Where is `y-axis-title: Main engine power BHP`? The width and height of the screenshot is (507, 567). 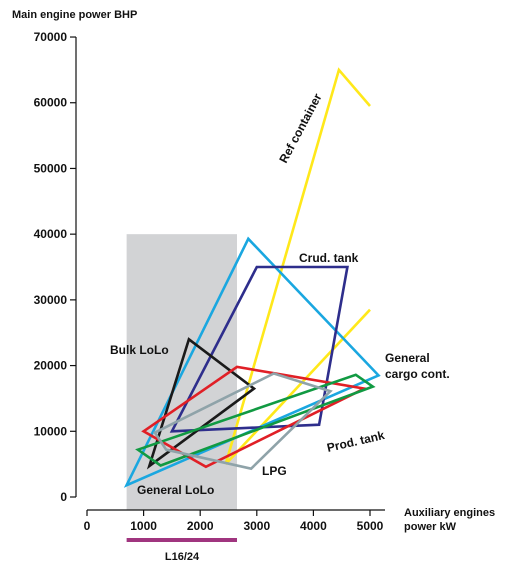 y-axis-title: Main engine power BHP is located at coordinates (74, 15).